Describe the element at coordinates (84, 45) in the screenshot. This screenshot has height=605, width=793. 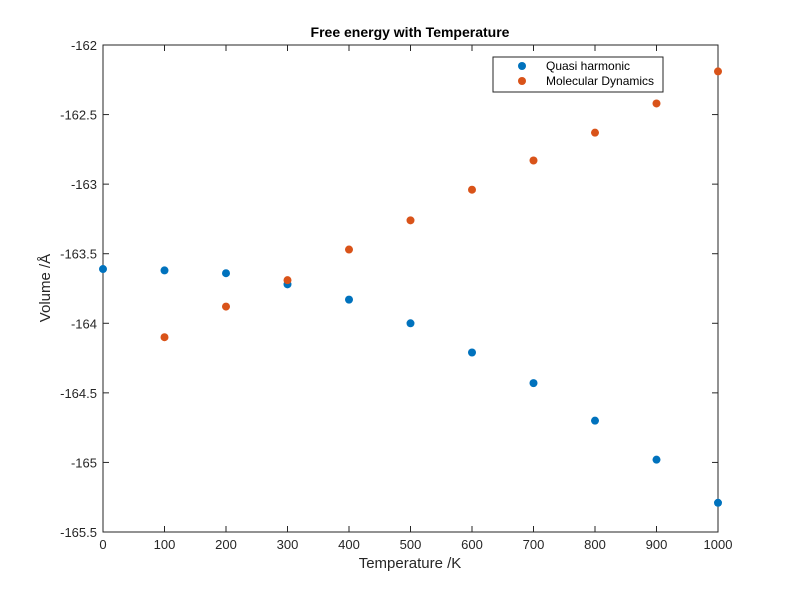
I see `y-tick-label: -162` at that location.